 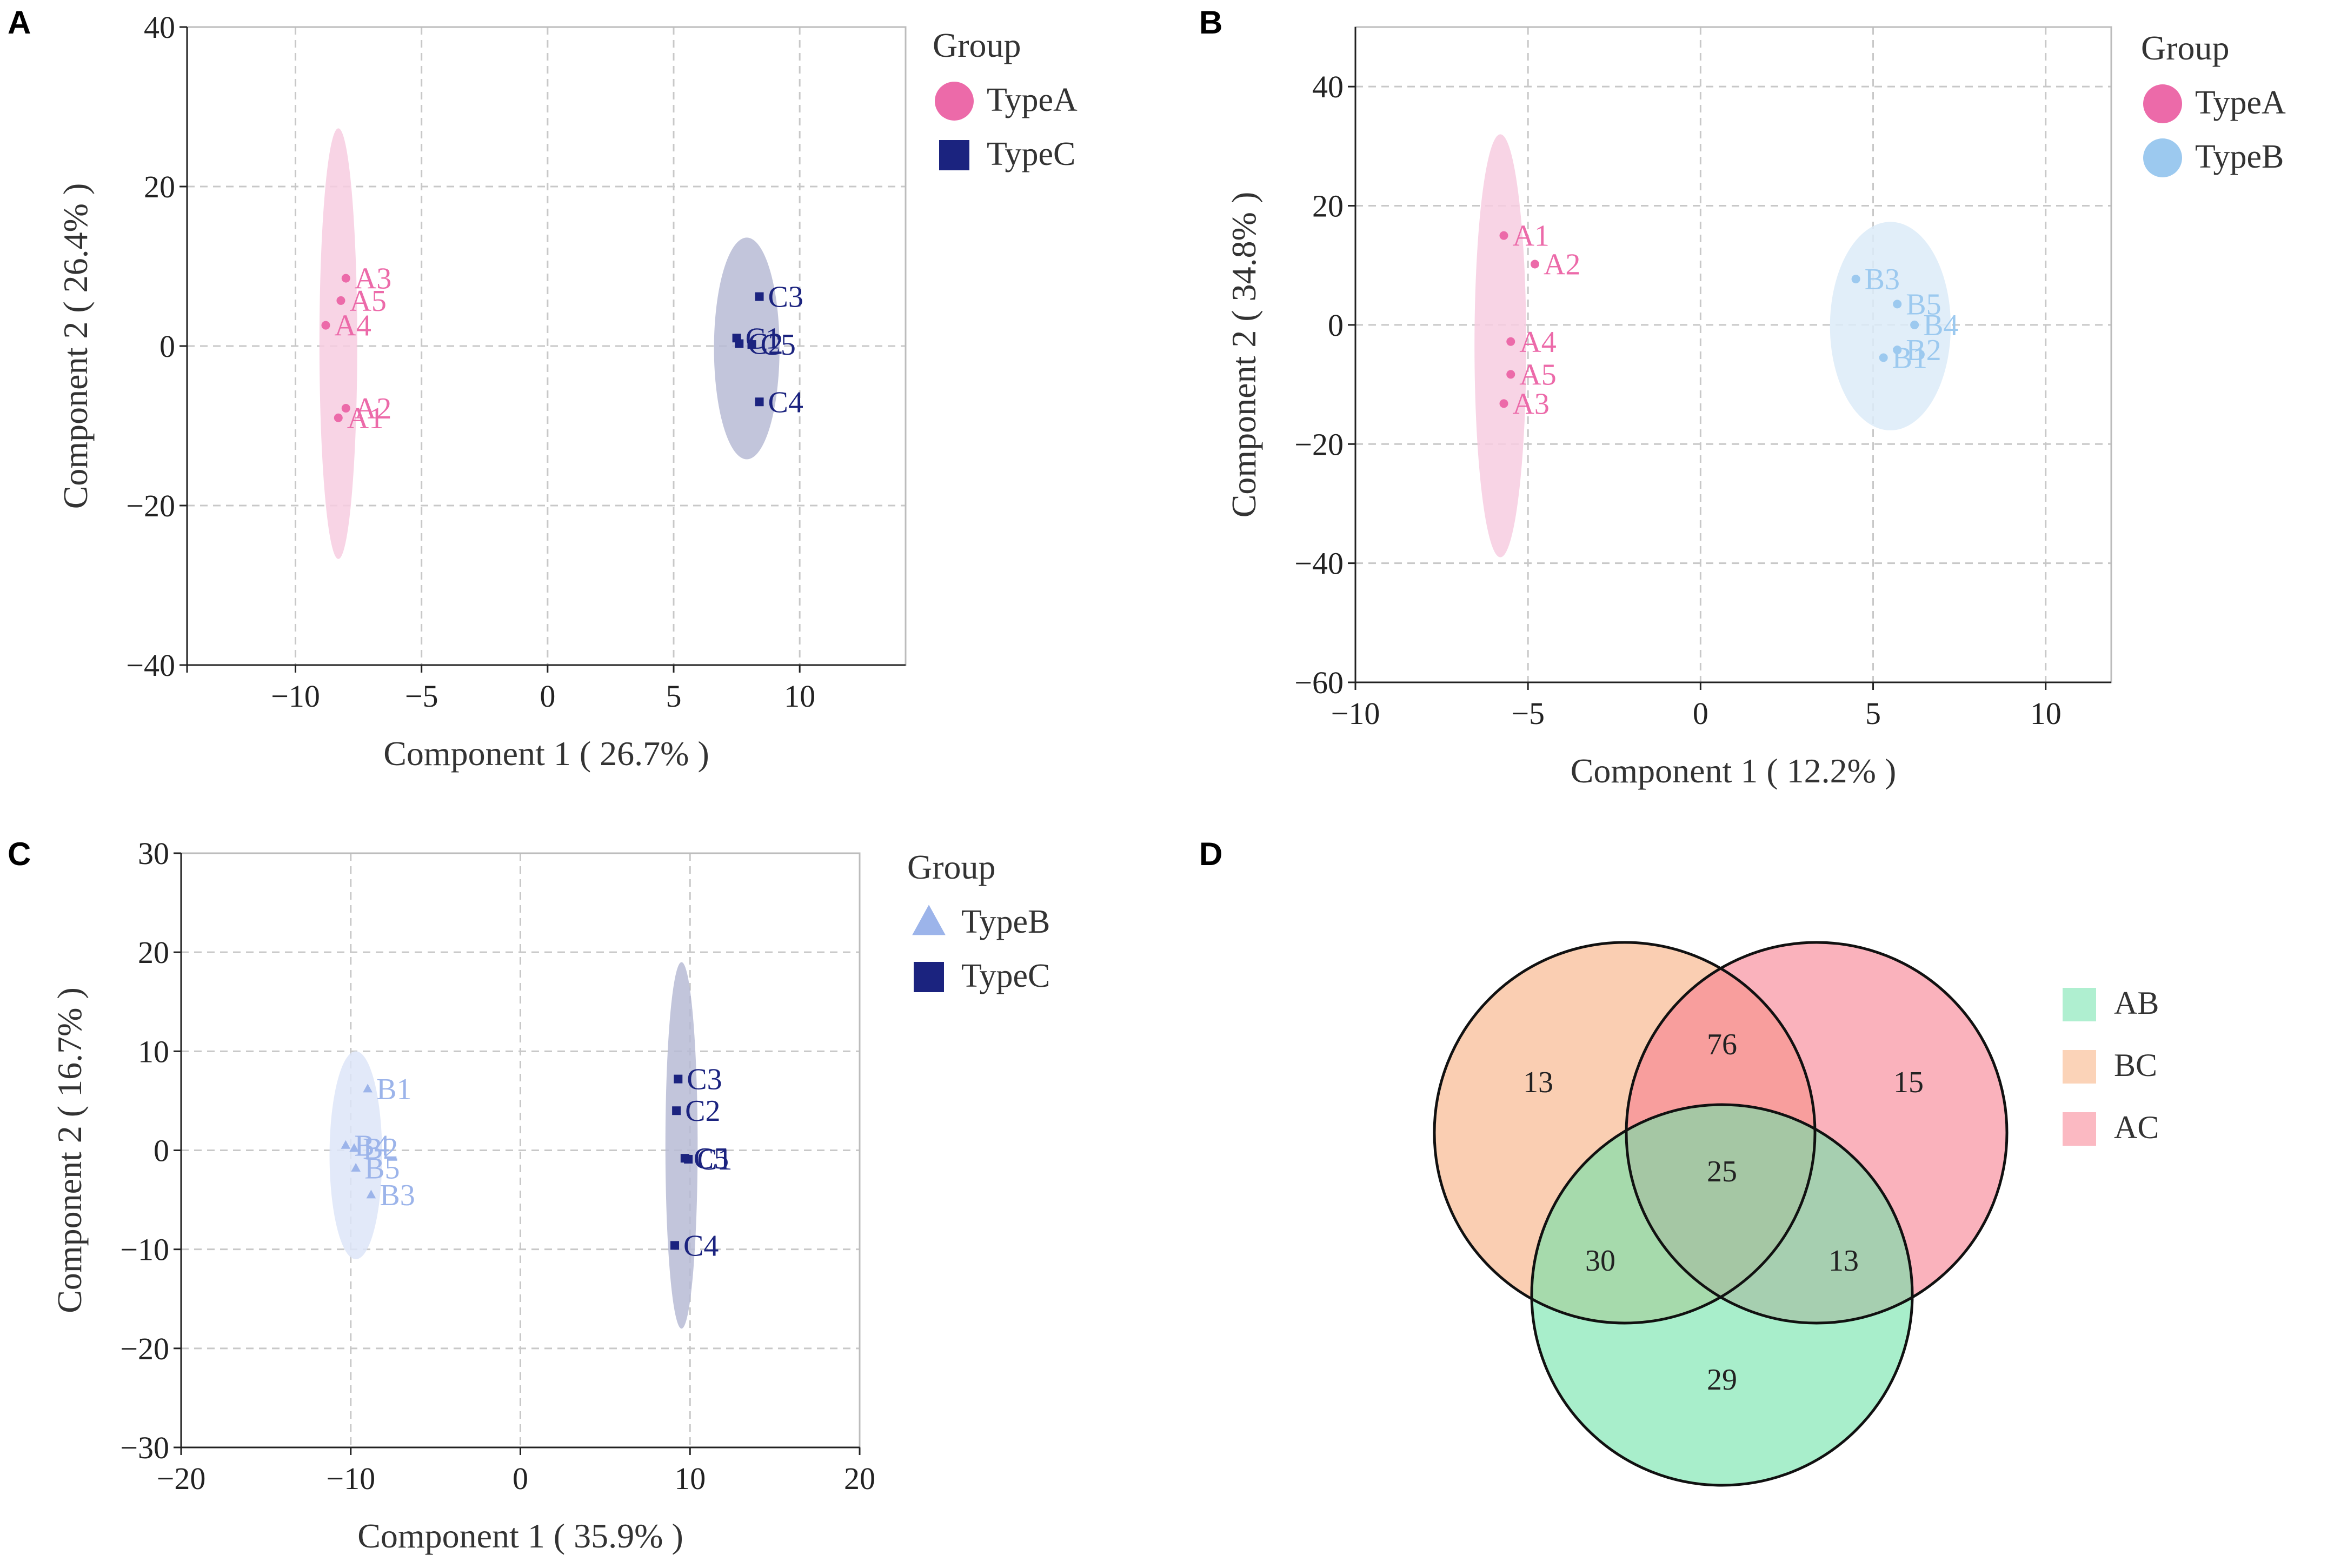 I want to click on legend-swatch-ac, so click(x=2079, y=1129).